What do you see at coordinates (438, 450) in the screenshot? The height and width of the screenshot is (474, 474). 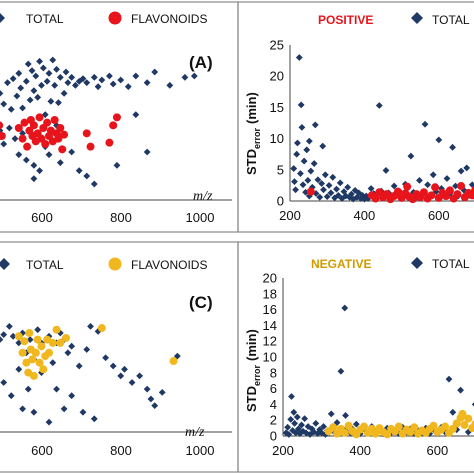 I see `panel-d-xtick-600: 600` at bounding box center [438, 450].